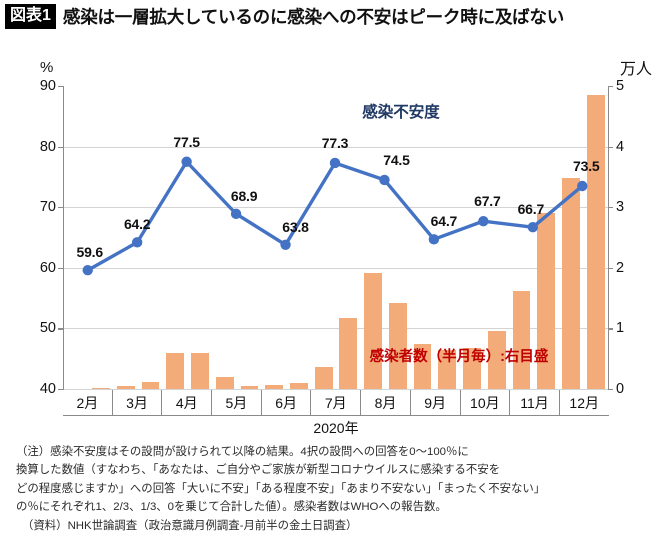 Image resolution: width=670 pixels, height=535 pixels. Describe the element at coordinates (187, 402) in the screenshot. I see `x-axis-tick-3: 4月` at that location.